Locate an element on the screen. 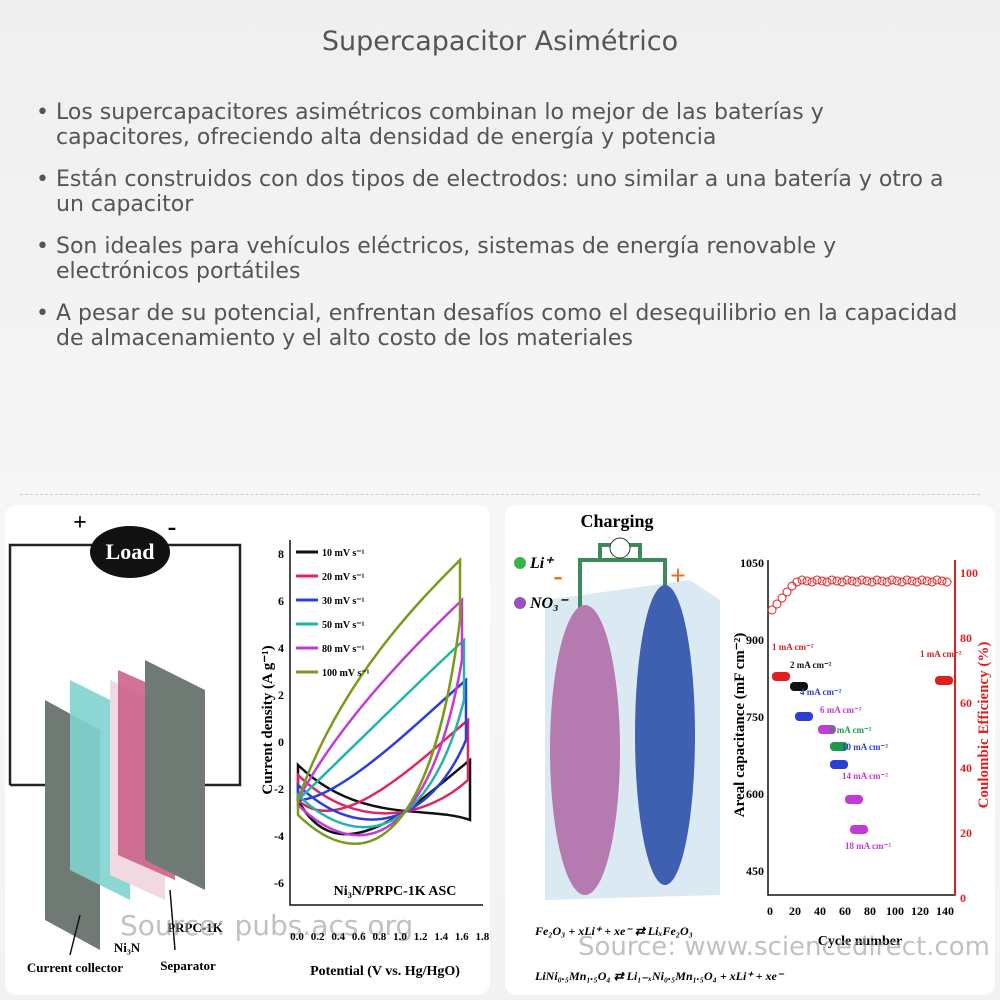 Image resolution: width=1000 pixels, height=1000 pixels. annotation: 1 mA cm⁻² is located at coordinates (793, 647).